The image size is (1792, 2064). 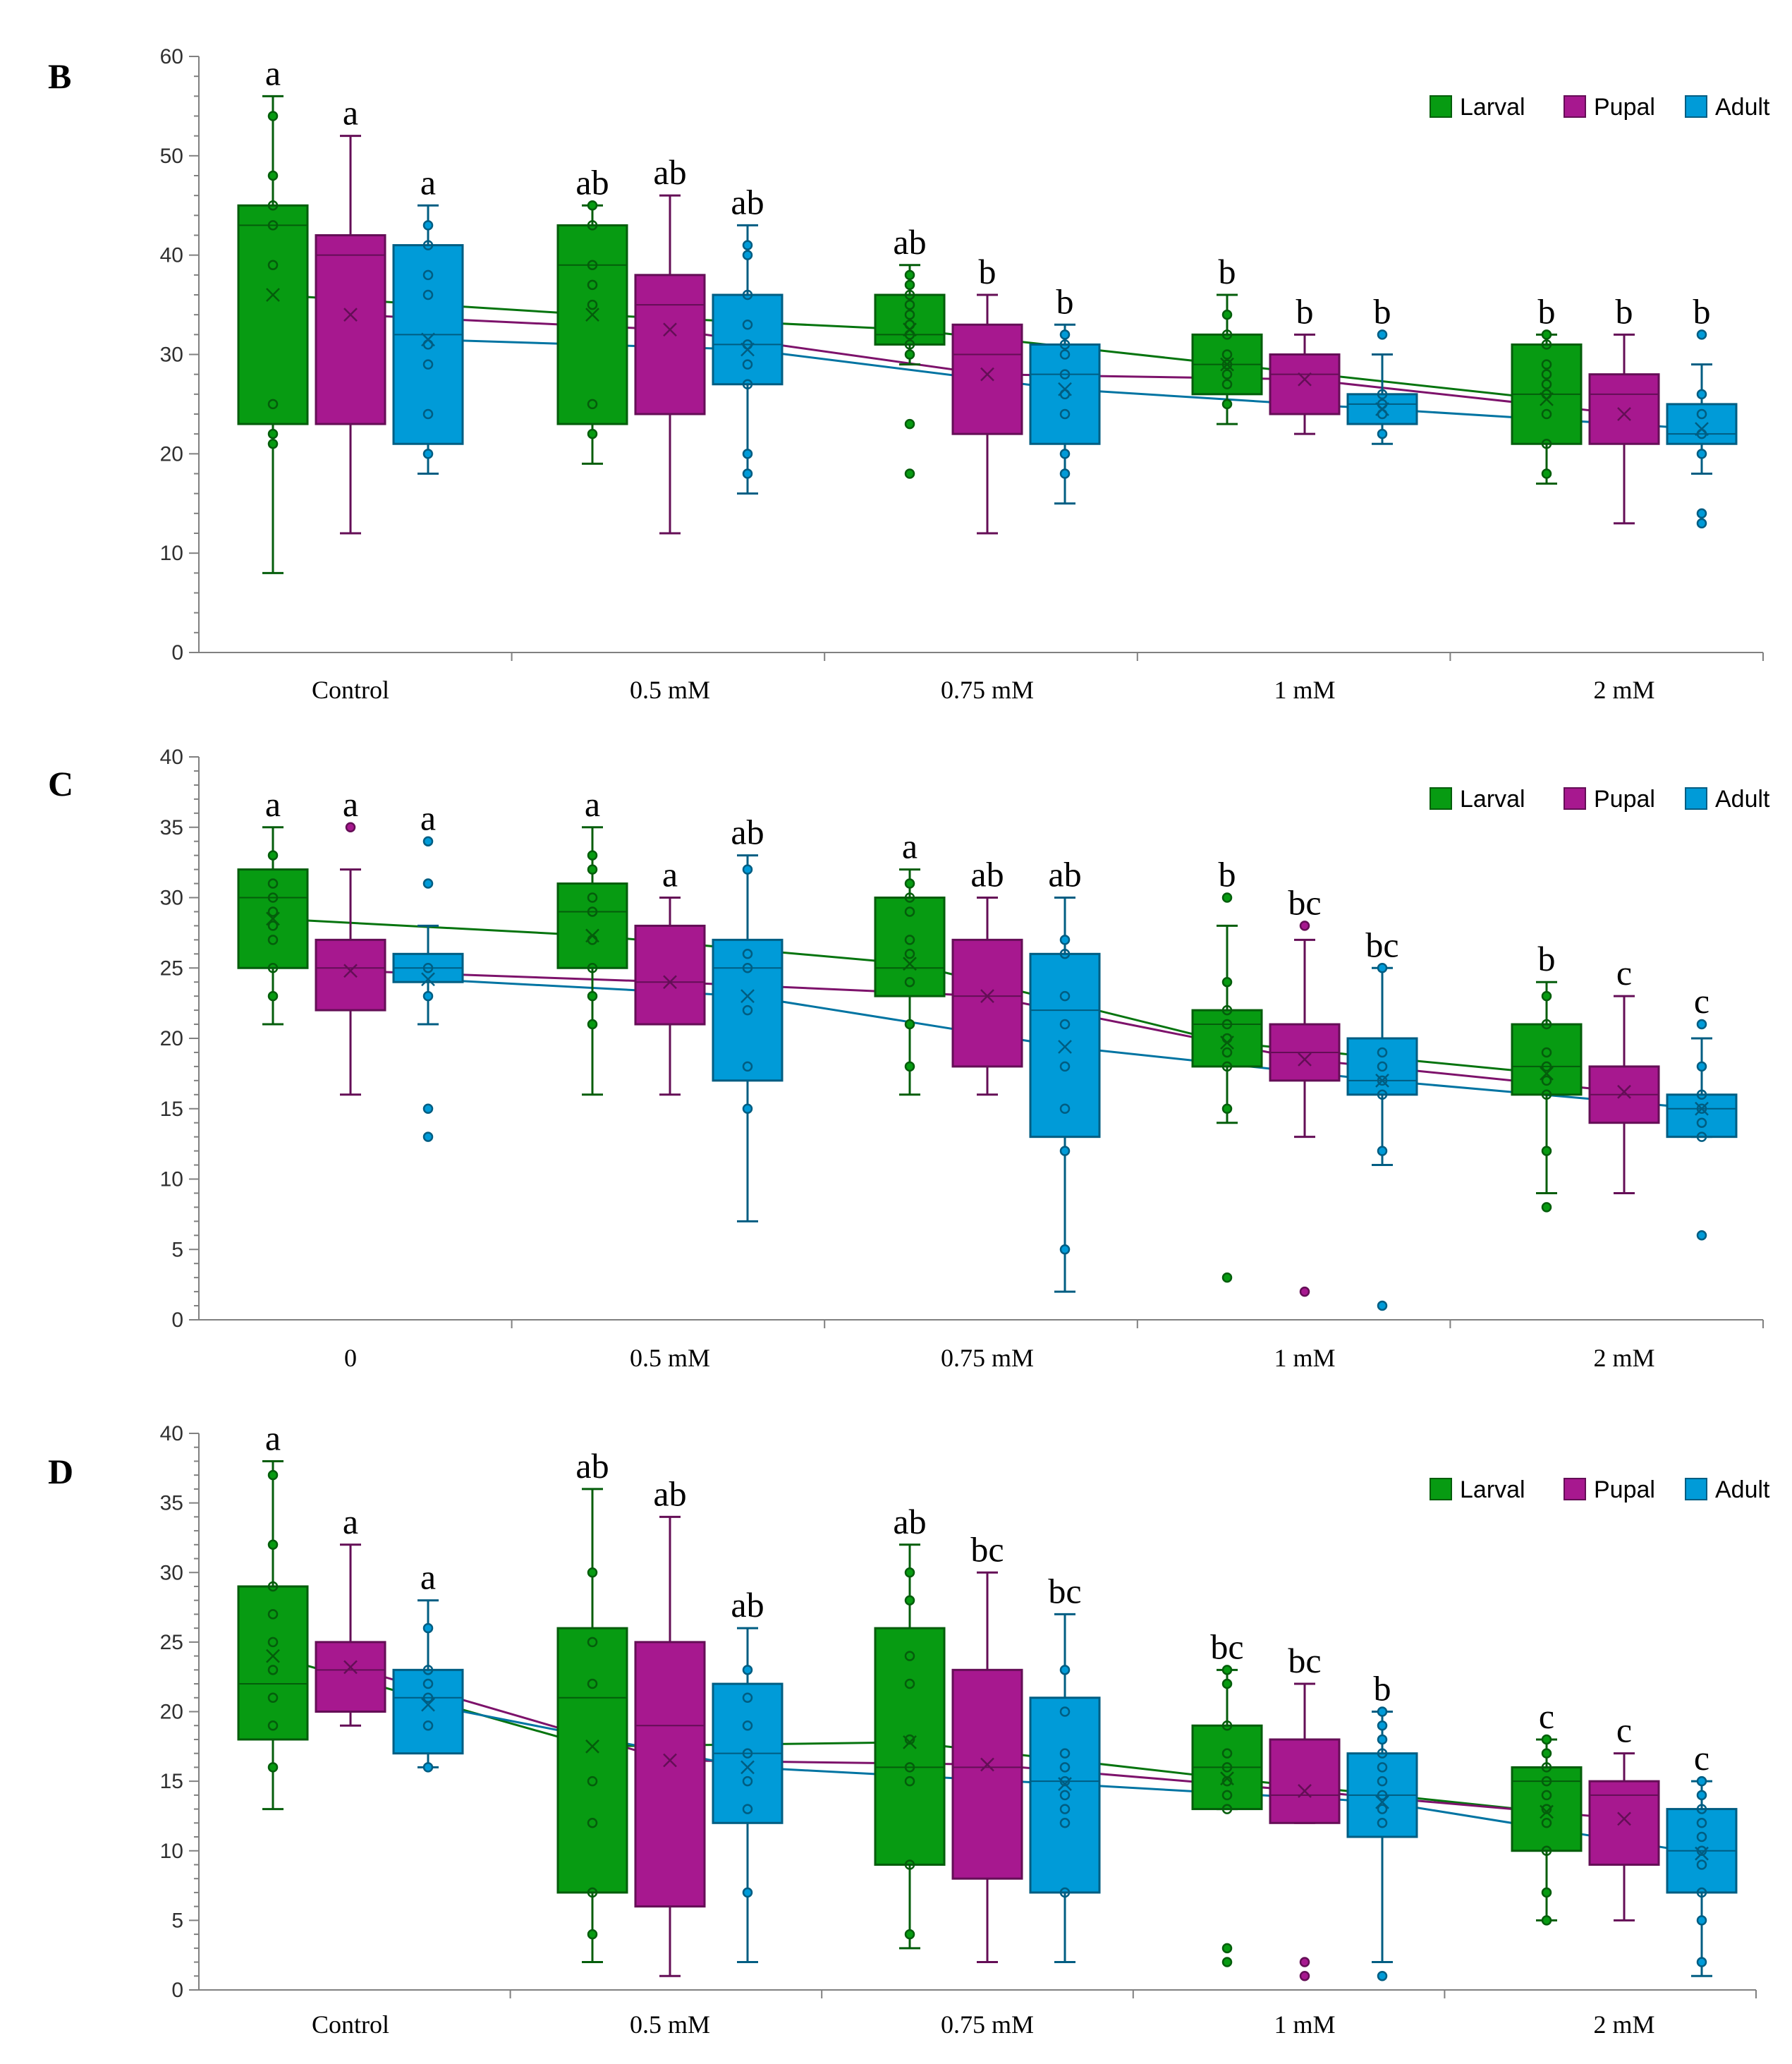 What do you see at coordinates (1623, 2024) in the screenshot?
I see `x-tick-label: 2 mM` at bounding box center [1623, 2024].